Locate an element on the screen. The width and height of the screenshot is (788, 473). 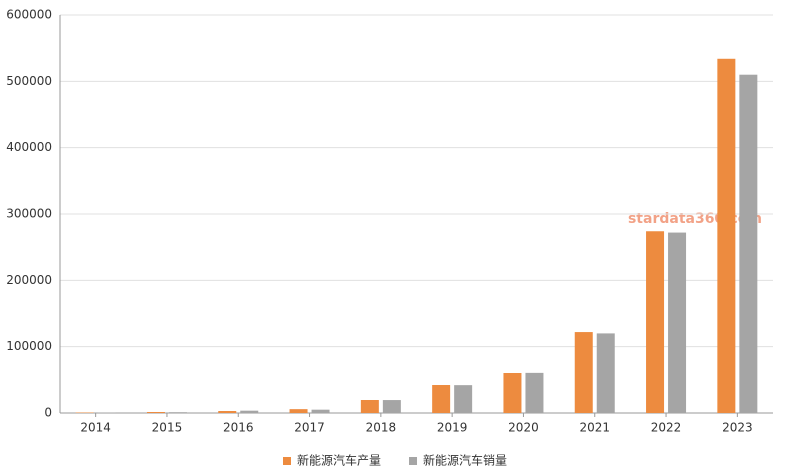
x-tick-label: 2018 is located at coordinates (381, 428).